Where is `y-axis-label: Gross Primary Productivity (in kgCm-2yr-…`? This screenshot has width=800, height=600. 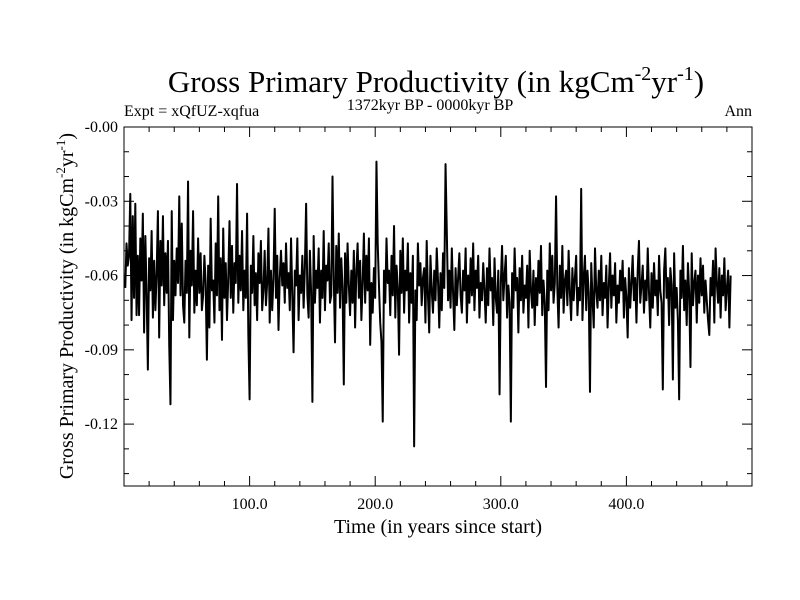
y-axis-label: Gross Primary Productivity (in kgCm-2yr-… is located at coordinates (65, 306).